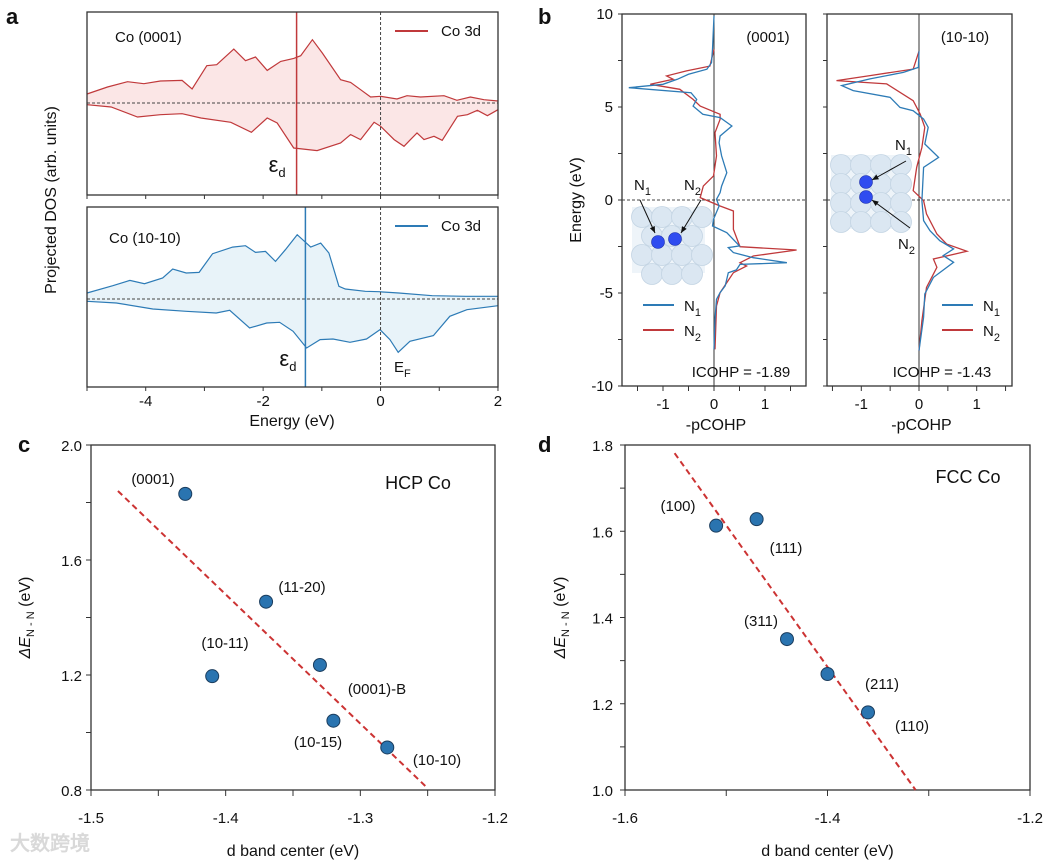 The height and width of the screenshot is (862, 1058). I want to click on point-label: (0001)-B, so click(377, 689).